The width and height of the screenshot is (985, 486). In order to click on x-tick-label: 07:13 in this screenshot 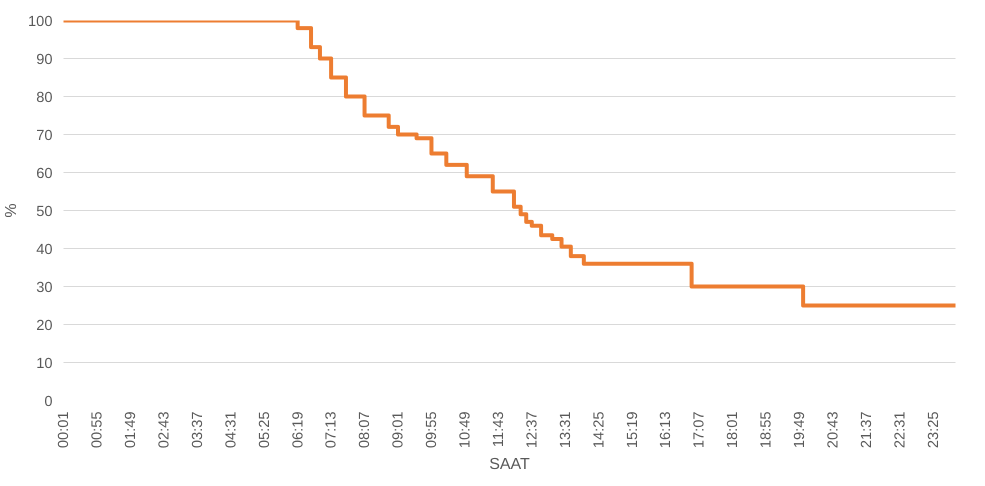, I will do `click(332, 429)`.